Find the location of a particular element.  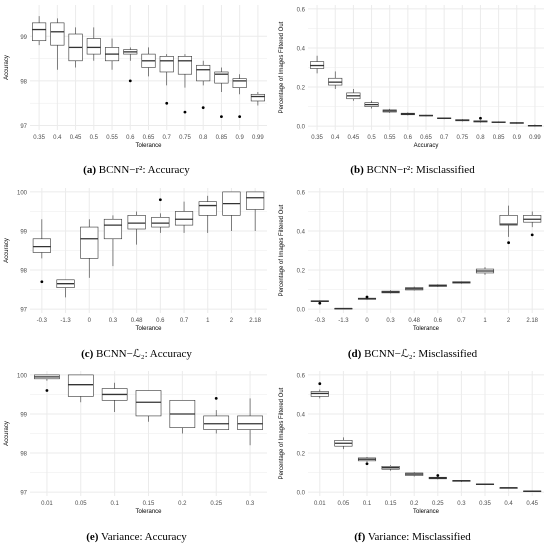

caption-a: (a) BCNN−r²: Accuracy is located at coordinates (136, 170).